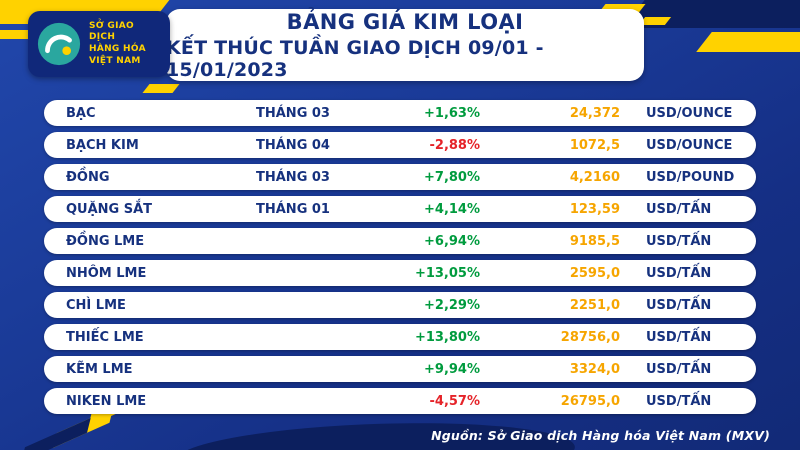  I want to click on change-percent: -4,57%, so click(455, 401).